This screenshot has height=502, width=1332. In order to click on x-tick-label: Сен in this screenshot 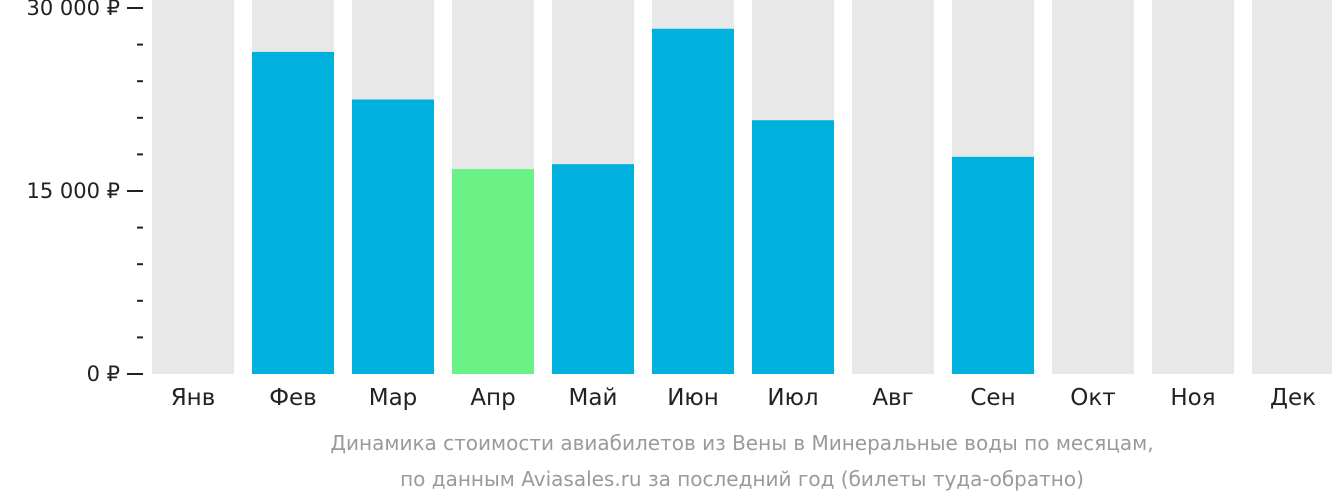, I will do `click(992, 398)`.